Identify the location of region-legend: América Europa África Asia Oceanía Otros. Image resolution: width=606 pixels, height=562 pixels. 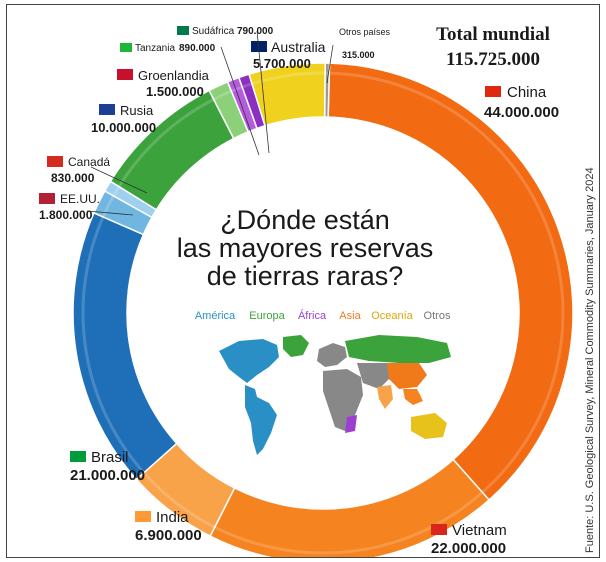
(323, 315).